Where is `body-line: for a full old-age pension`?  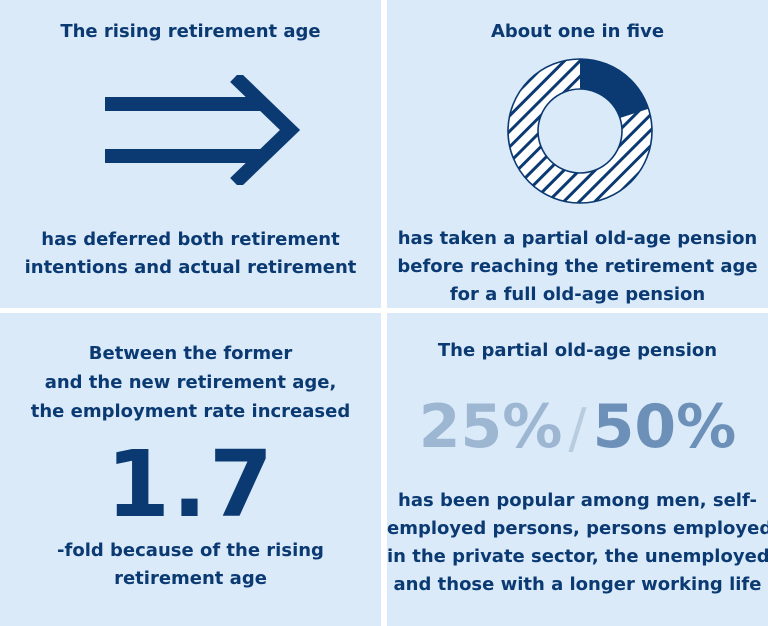 body-line: for a full old-age pension is located at coordinates (577, 294).